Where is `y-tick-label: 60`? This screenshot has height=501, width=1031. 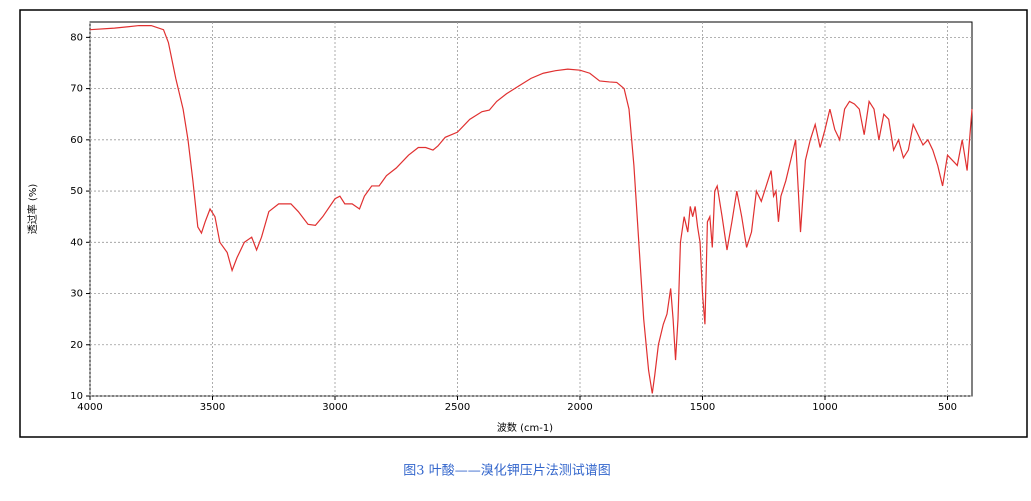
y-tick-label: 60 is located at coordinates (76, 140).